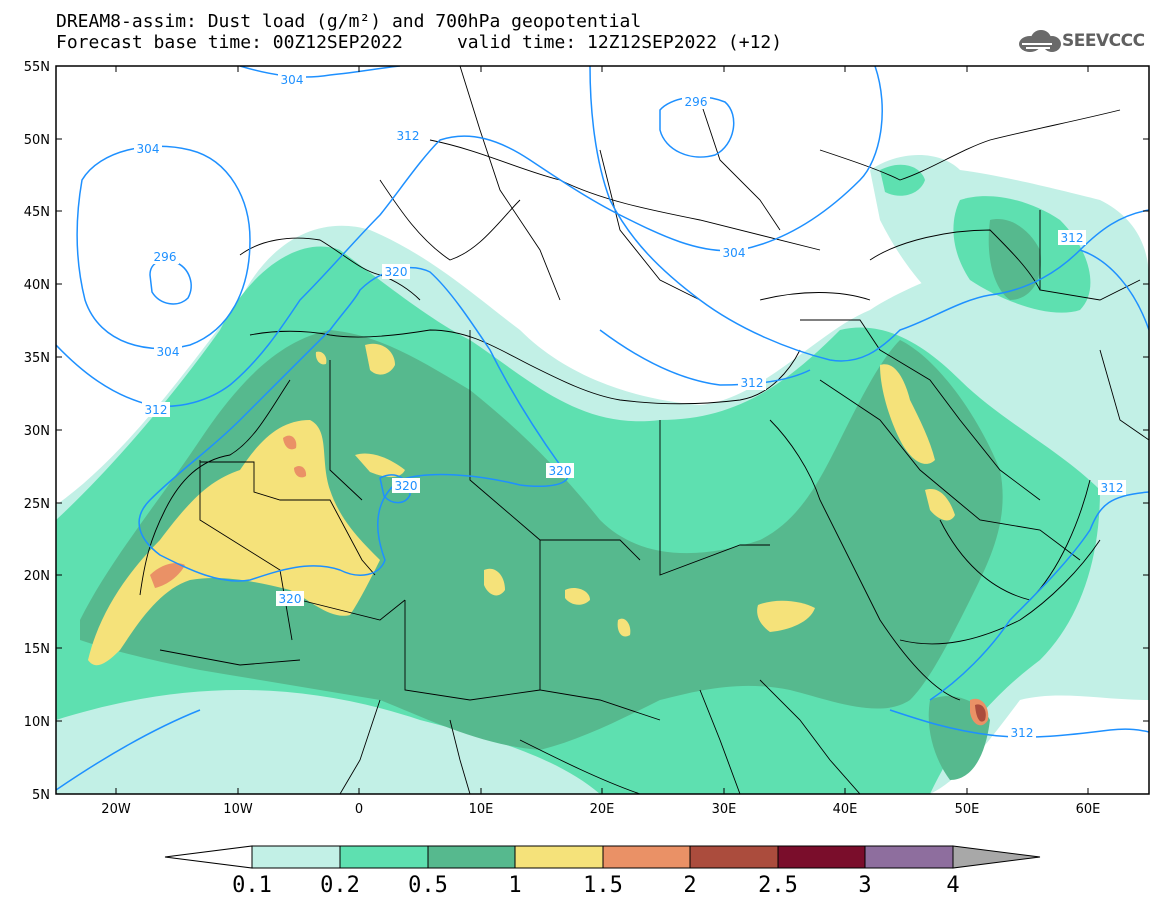 This screenshot has width=1165, height=907. I want to click on colorbar-label: 0.1, so click(252, 885).